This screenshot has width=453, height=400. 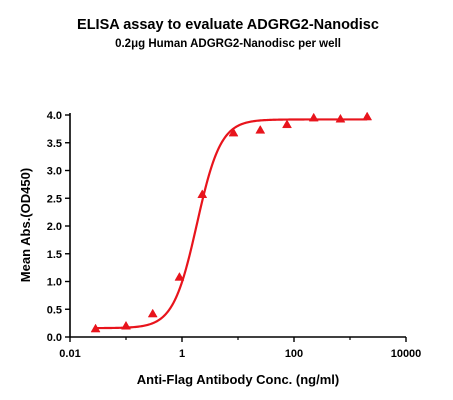 I want to click on y-tick-label: 2.0, so click(x=54, y=227).